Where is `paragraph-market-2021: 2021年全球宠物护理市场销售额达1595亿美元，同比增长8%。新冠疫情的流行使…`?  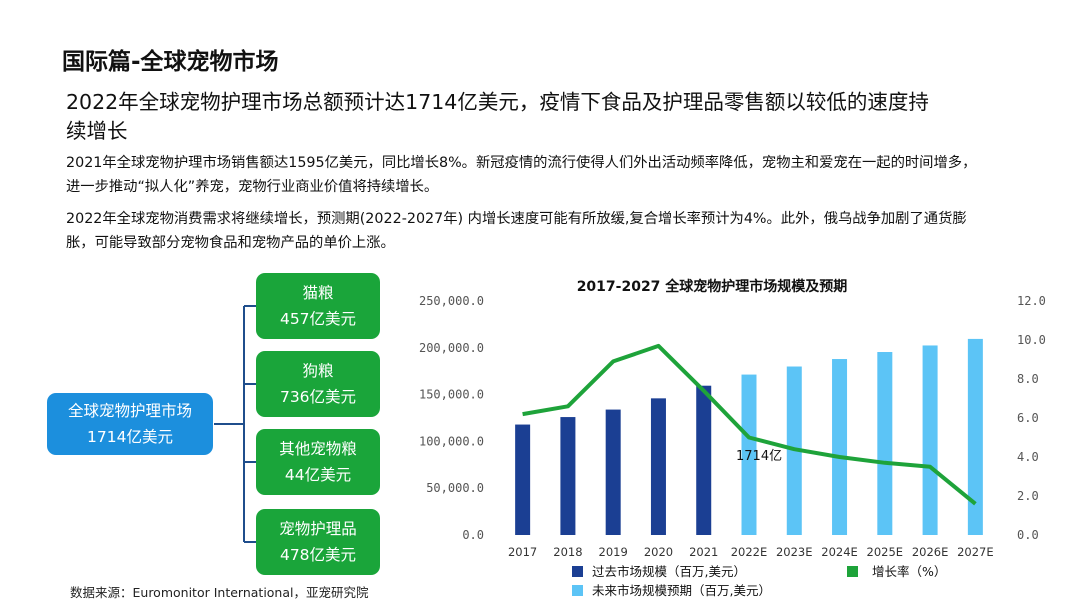 paragraph-market-2021: 2021年全球宠物护理市场销售额达1595亿美元，同比增长8%。新冠疫情的流行使… is located at coordinates (521, 175).